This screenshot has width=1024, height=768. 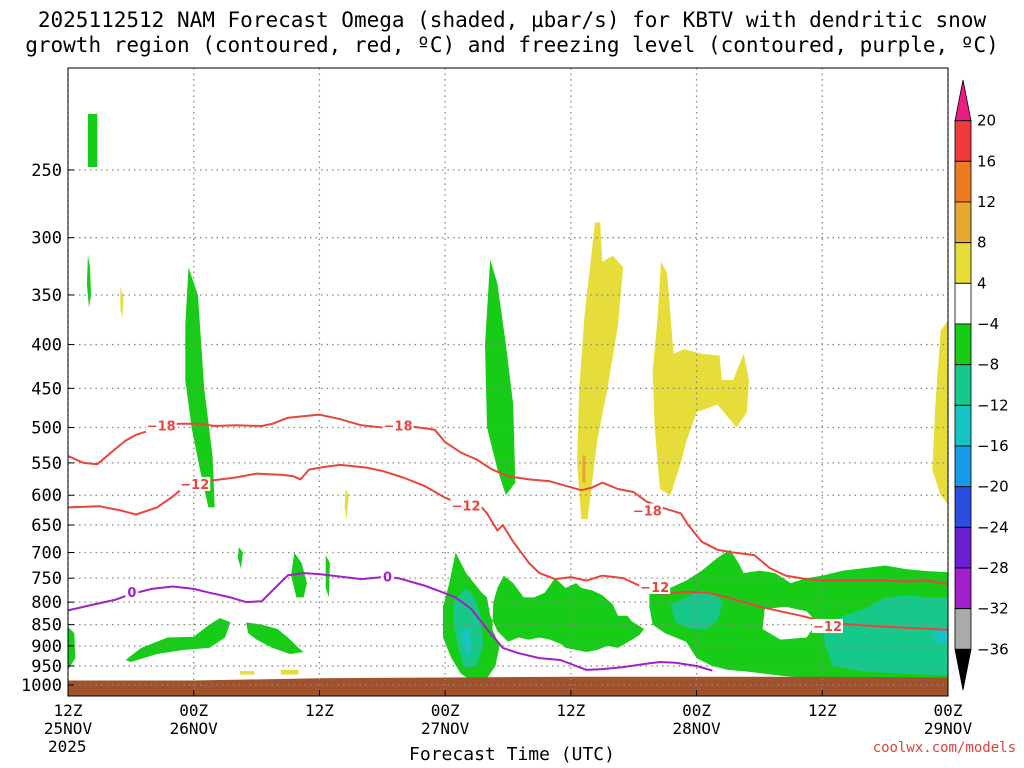 I want to click on y-tick-label-900: 900, so click(x=46, y=647).